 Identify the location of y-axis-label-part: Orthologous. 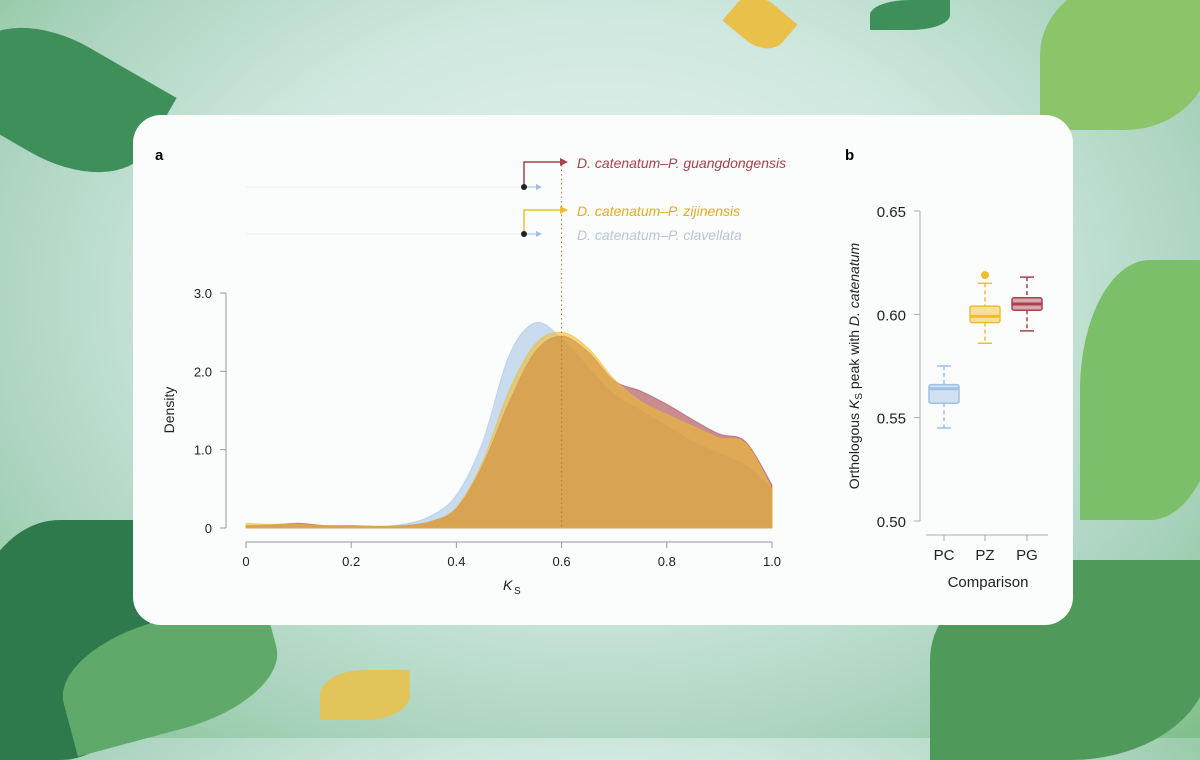
(854, 449).